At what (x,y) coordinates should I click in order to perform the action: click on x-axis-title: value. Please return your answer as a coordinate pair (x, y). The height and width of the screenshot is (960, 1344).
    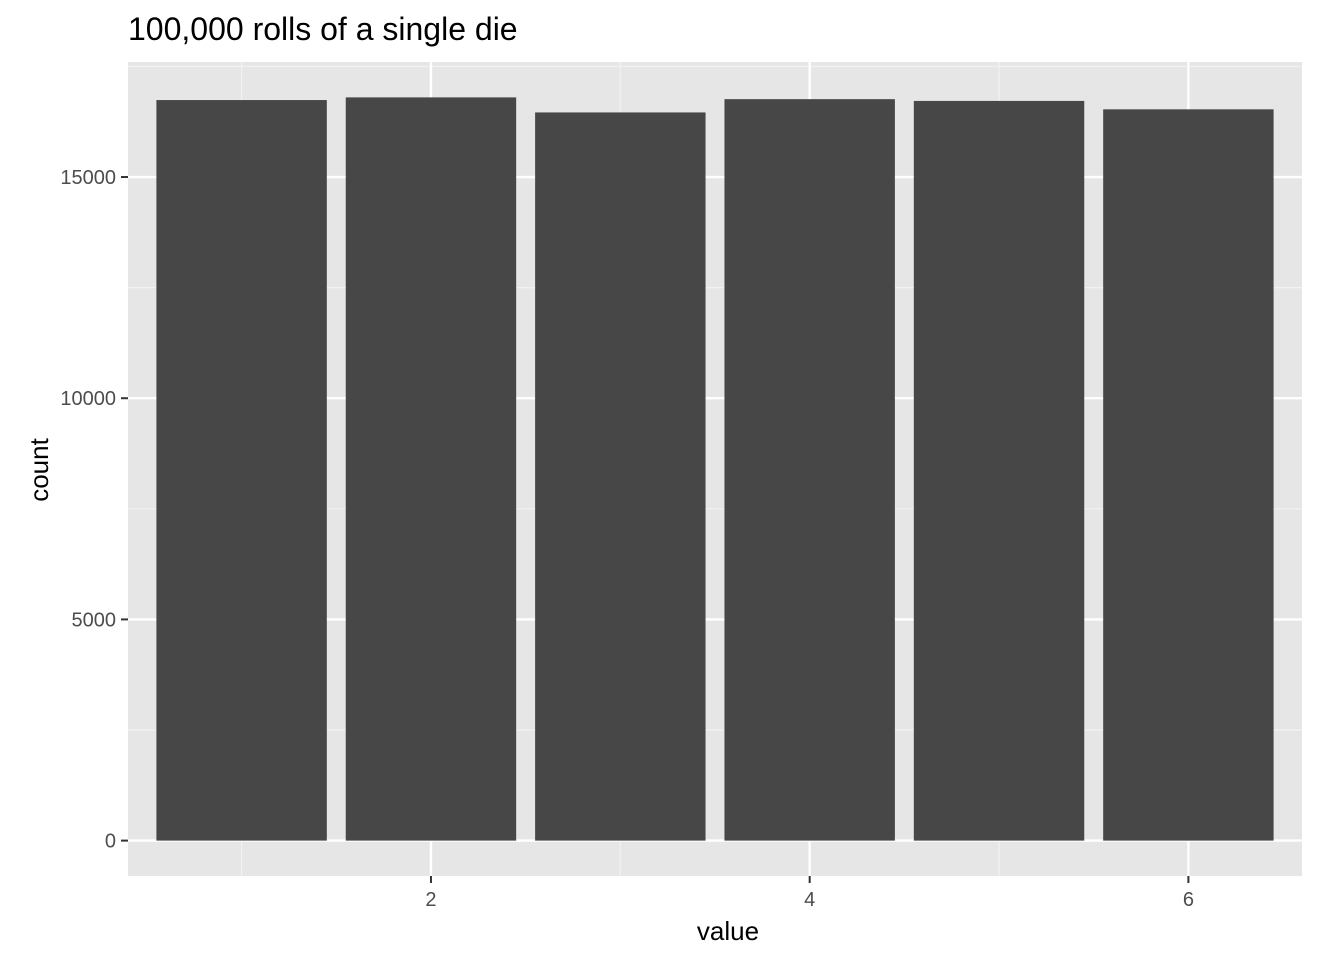
    Looking at the image, I should click on (728, 931).